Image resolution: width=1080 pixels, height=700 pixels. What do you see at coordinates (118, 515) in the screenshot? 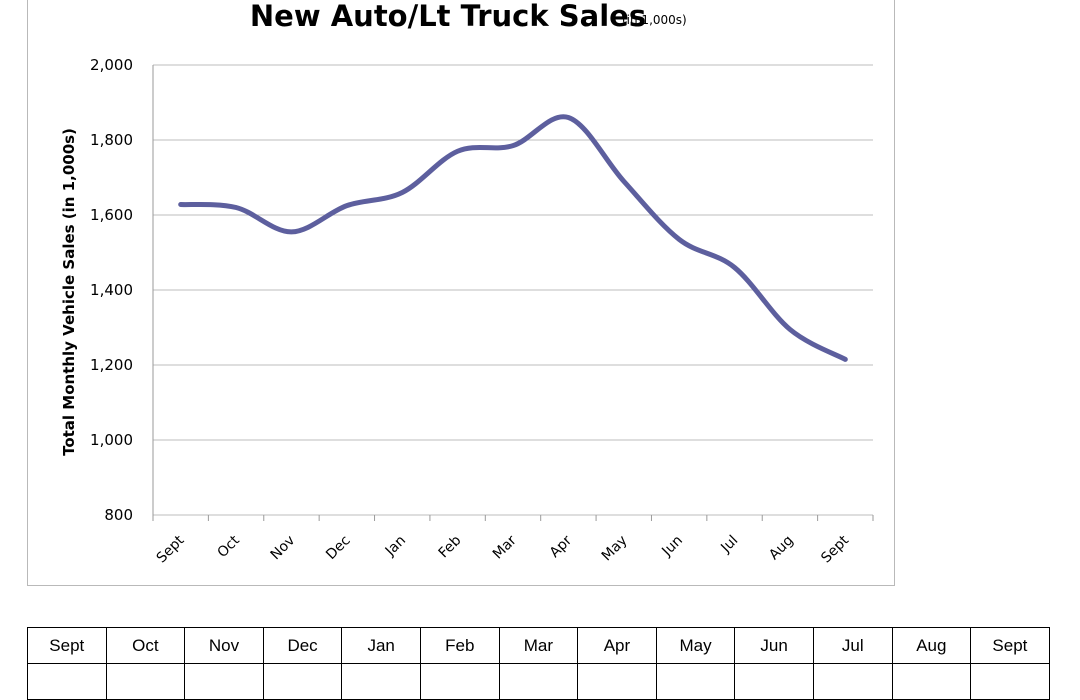
I see `y-tick-label: 800` at bounding box center [118, 515].